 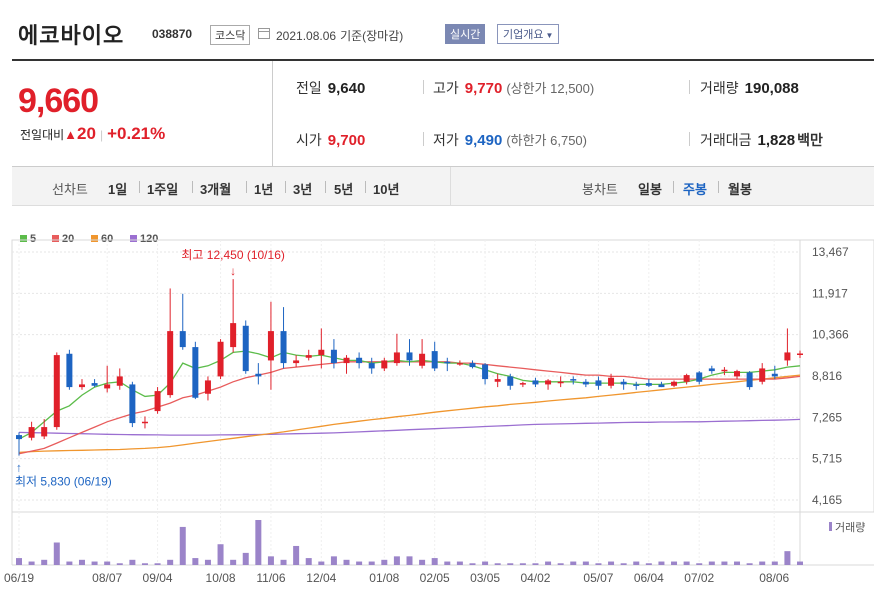 I want to click on stock-code: 038870, so click(x=172, y=34).